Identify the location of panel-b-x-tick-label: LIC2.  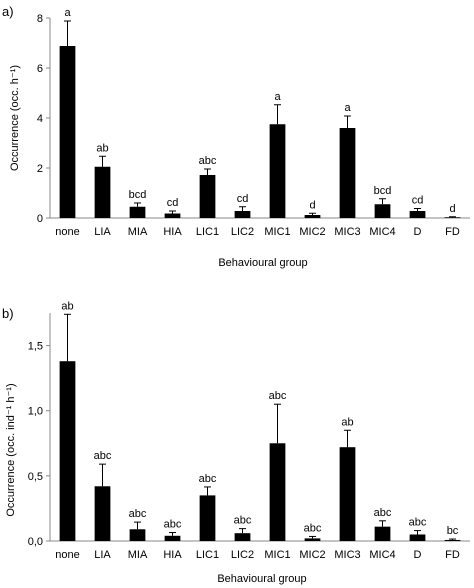
(242, 555).